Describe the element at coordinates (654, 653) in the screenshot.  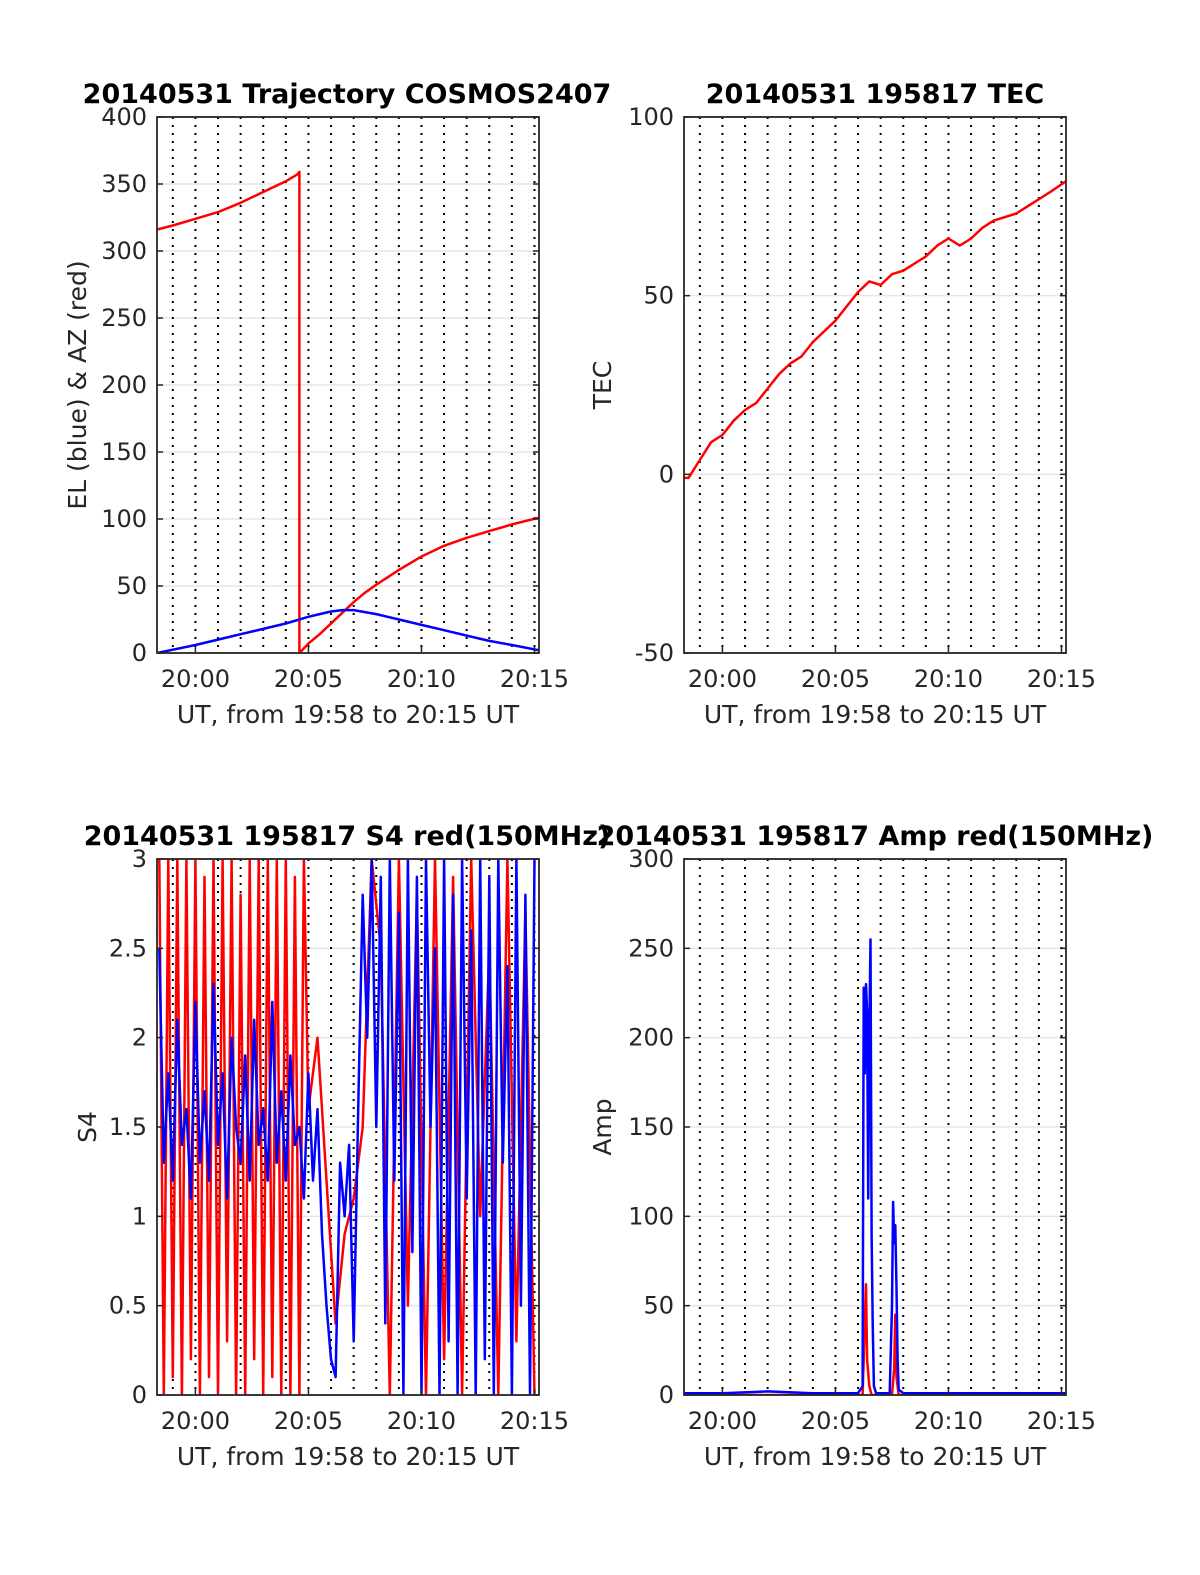
I see `y-tick-label: -50` at that location.